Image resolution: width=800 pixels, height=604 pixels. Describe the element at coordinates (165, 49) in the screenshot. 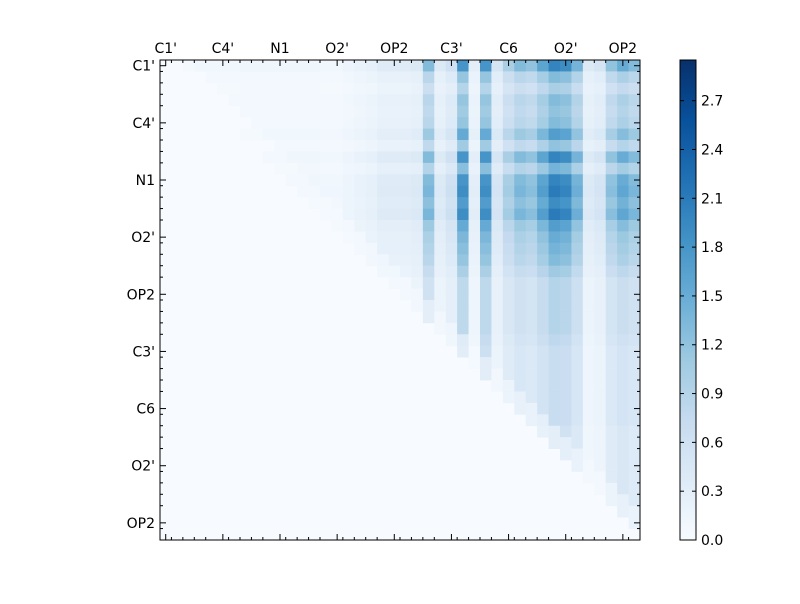

I see `x-tick-label: C1'` at that location.